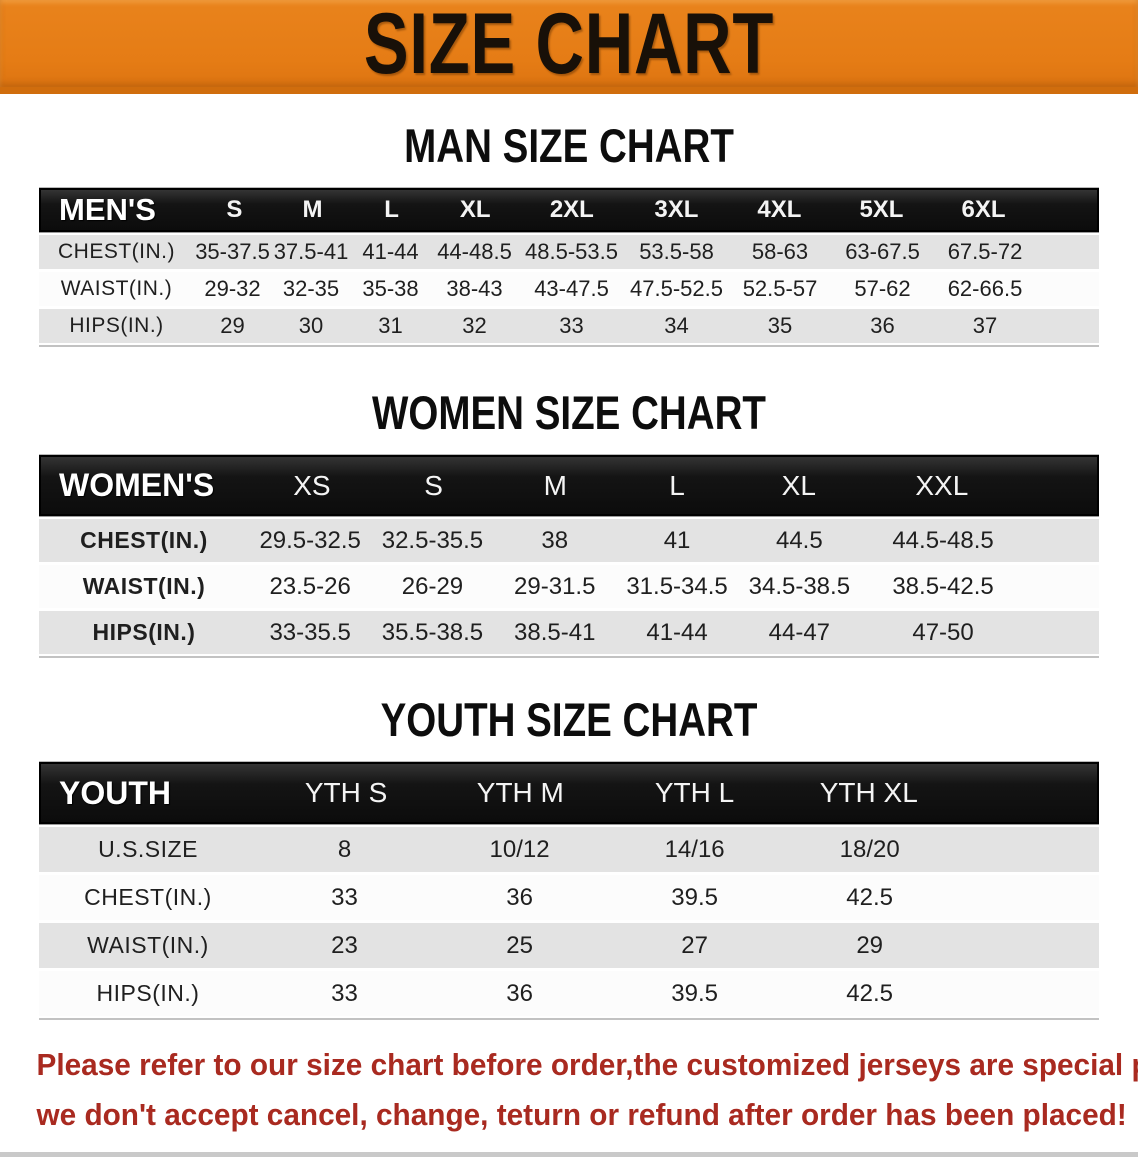 Image resolution: width=1138 pixels, height=1157 pixels. I want to click on size-value: 38-43, so click(474, 288).